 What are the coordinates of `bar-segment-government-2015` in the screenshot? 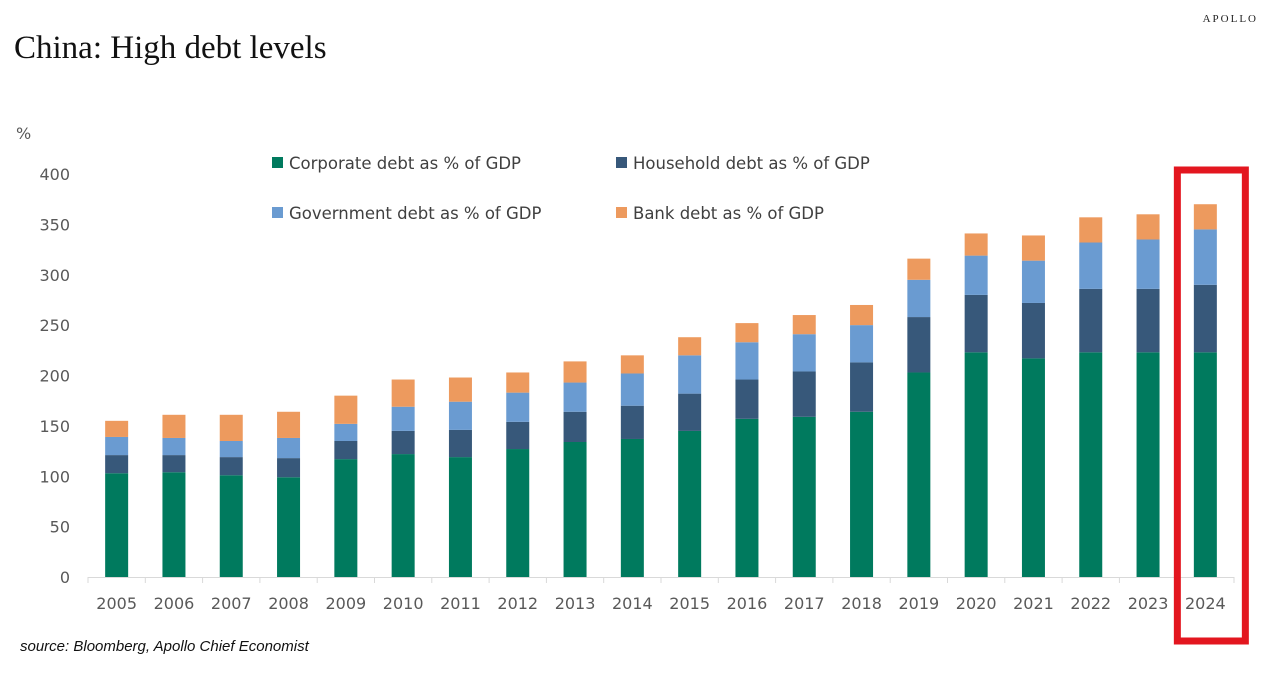 It's located at (690, 374).